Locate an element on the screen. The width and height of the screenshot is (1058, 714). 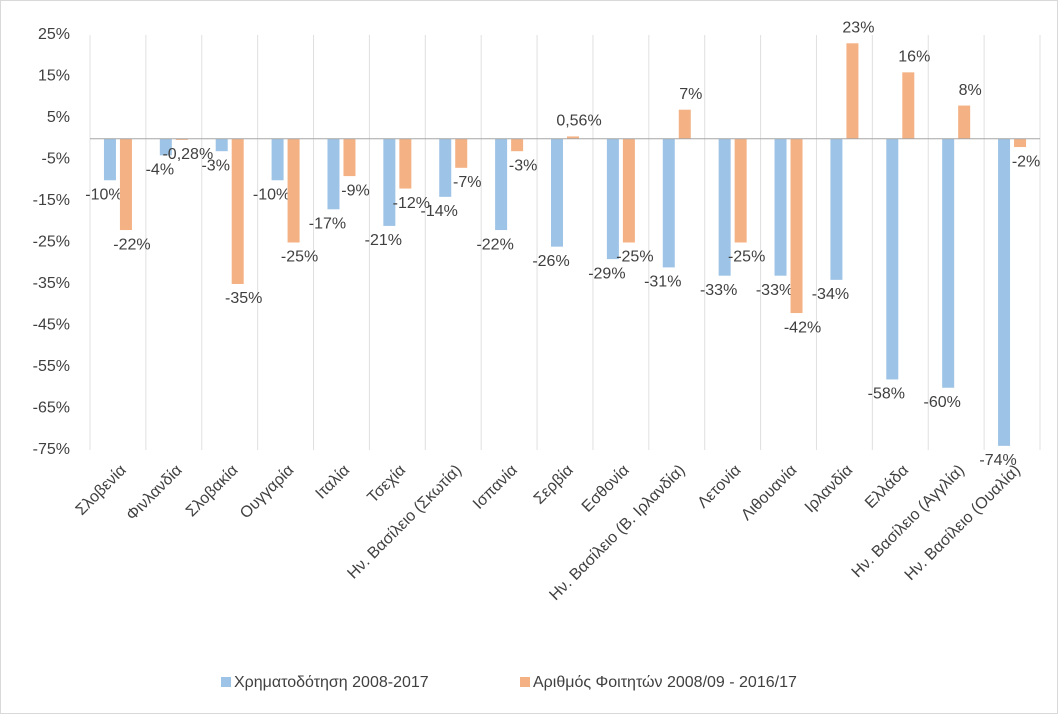
data-label: -12% is located at coordinates (411, 203).